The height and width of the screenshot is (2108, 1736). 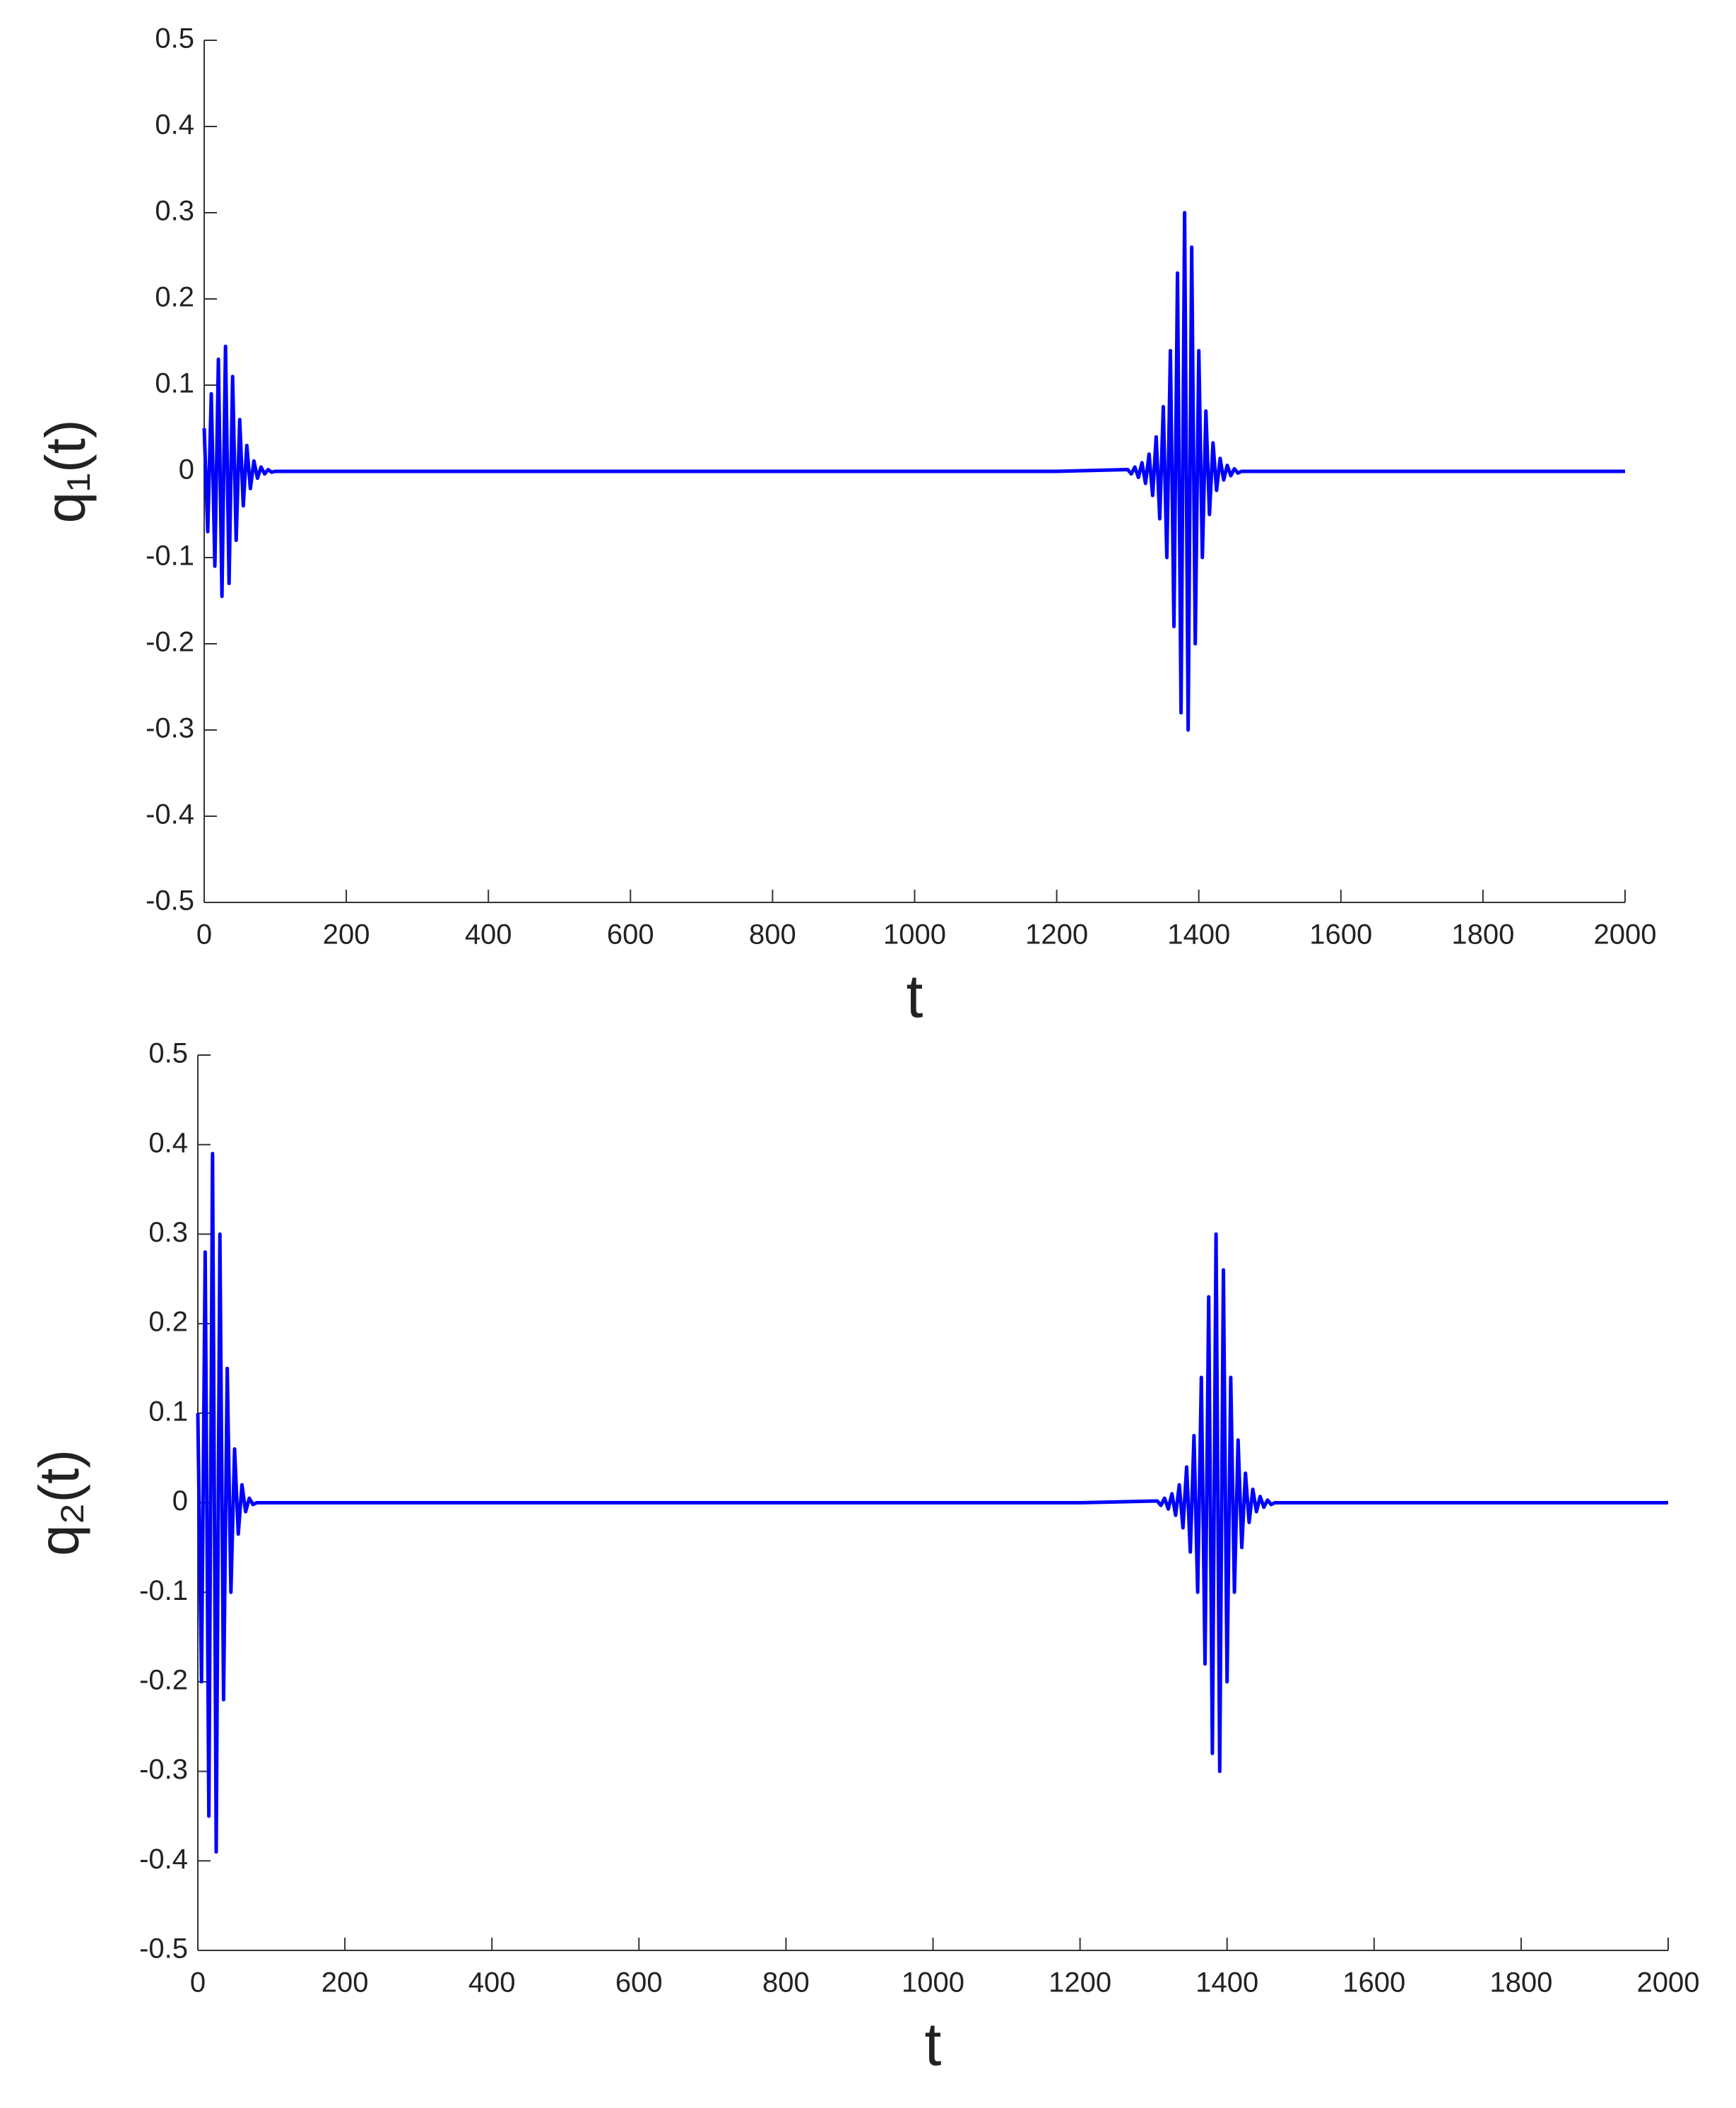 I want to click on y-axis-label: q₁(t), so click(x=65, y=472).